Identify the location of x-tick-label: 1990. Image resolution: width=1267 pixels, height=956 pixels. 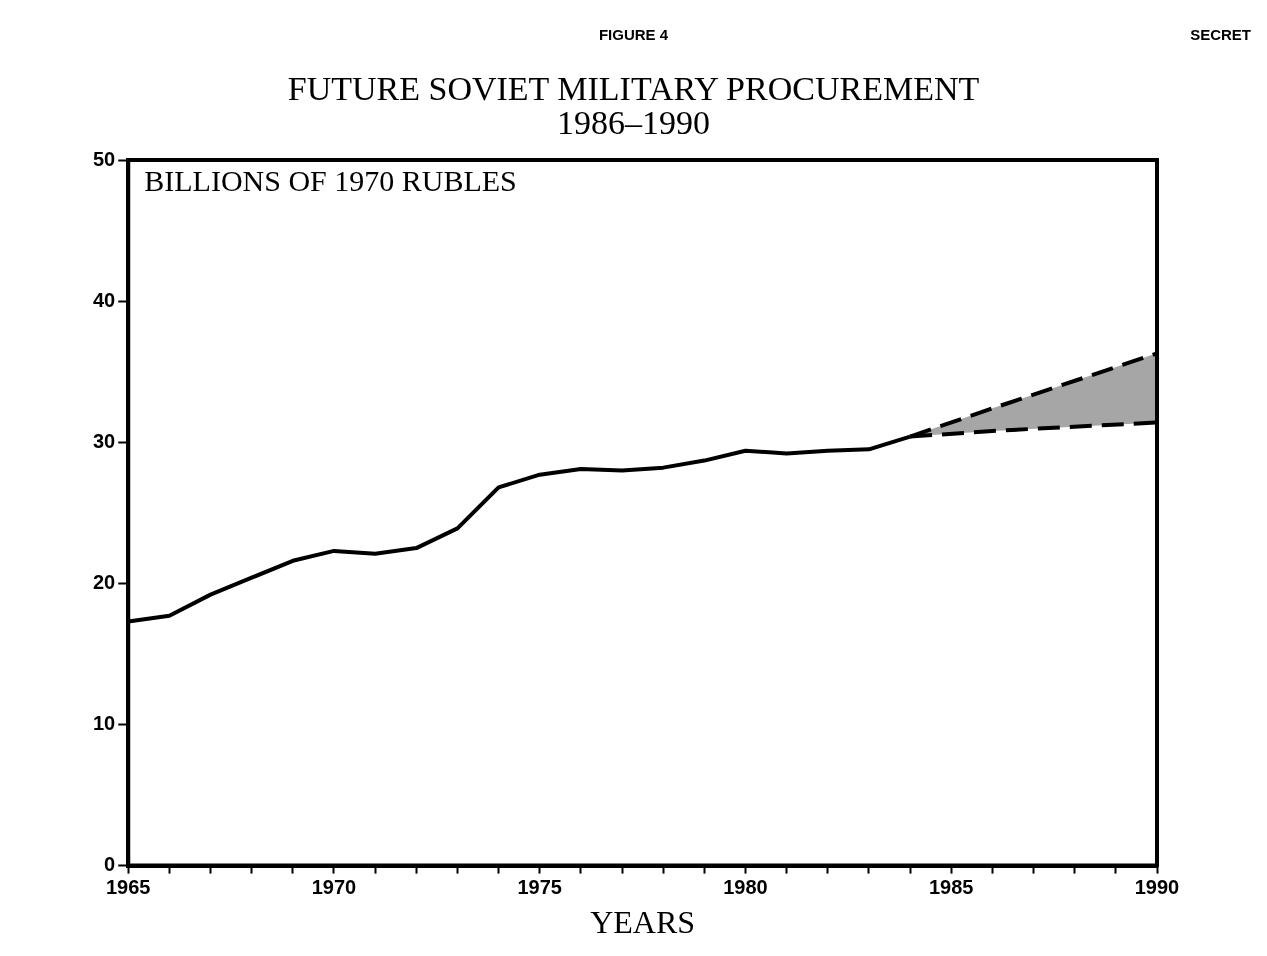
(1157, 887).